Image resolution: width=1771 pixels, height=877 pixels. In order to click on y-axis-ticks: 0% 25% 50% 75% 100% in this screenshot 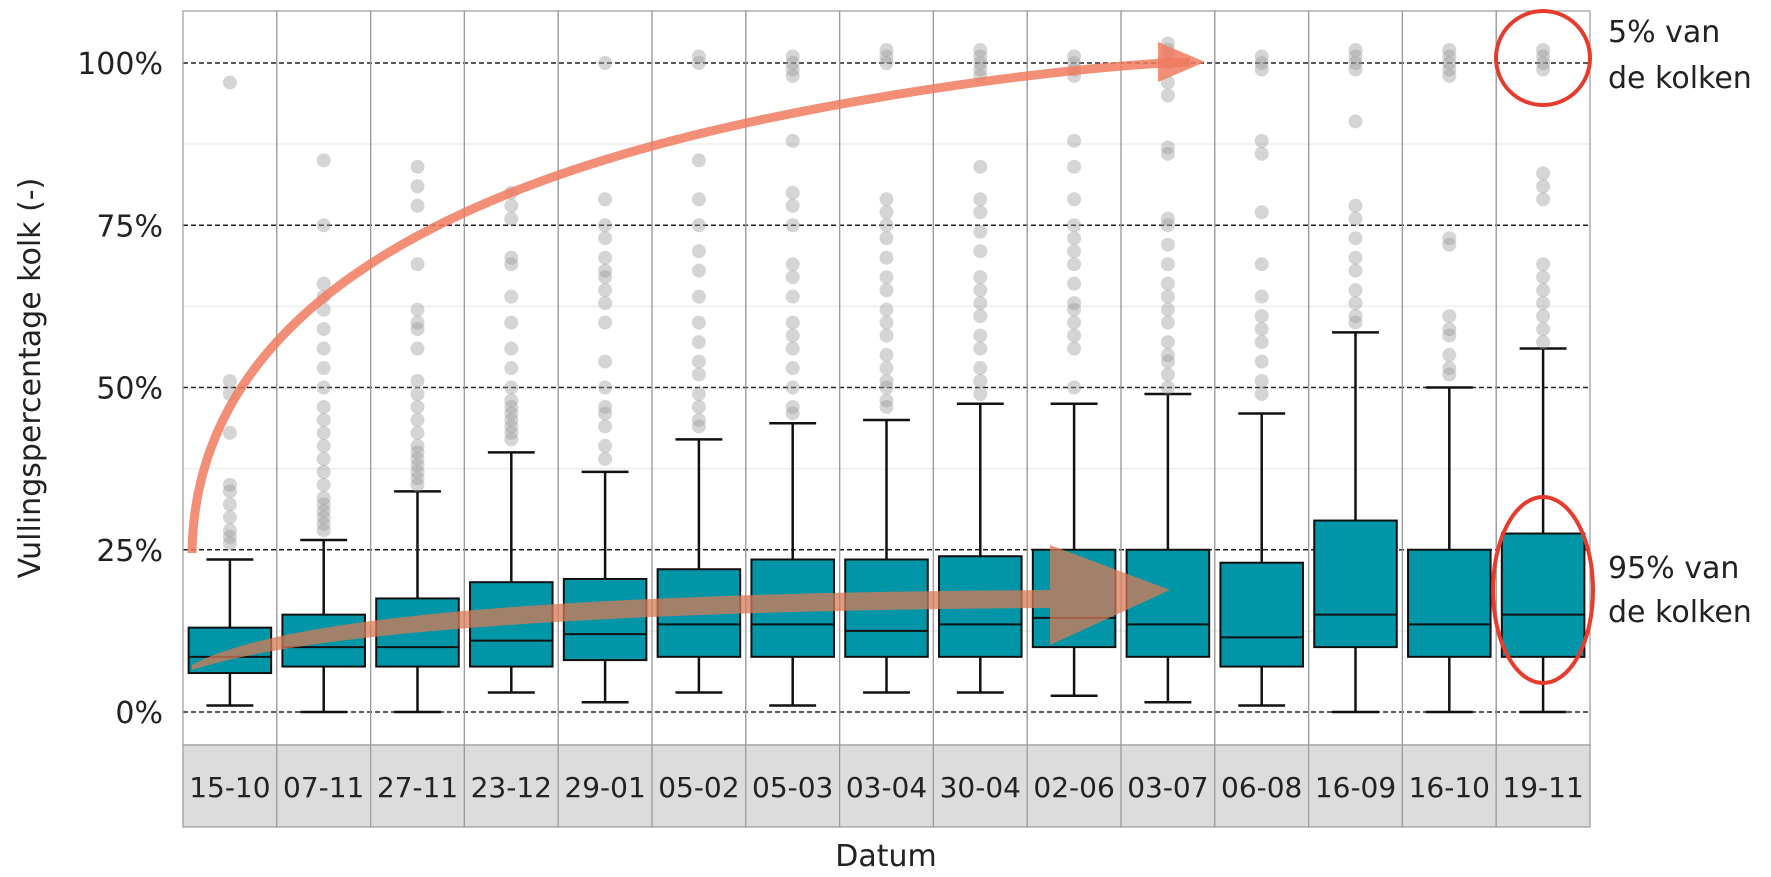, I will do `click(120, 389)`.